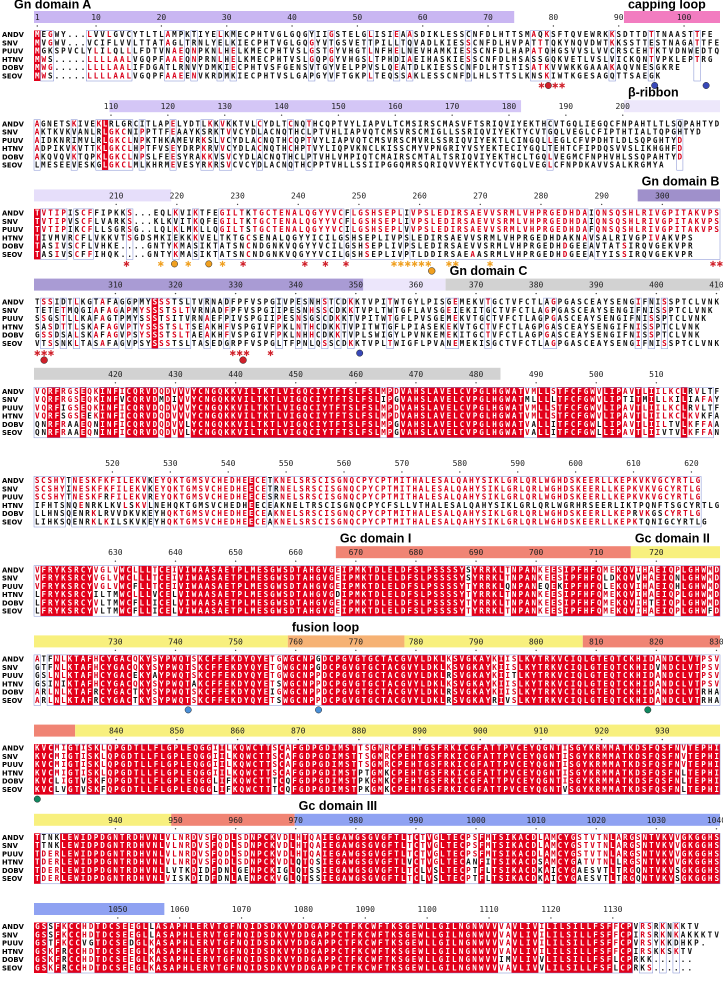  What do you see at coordinates (162, 17) in the screenshot?
I see `position-number: 20` at bounding box center [162, 17].